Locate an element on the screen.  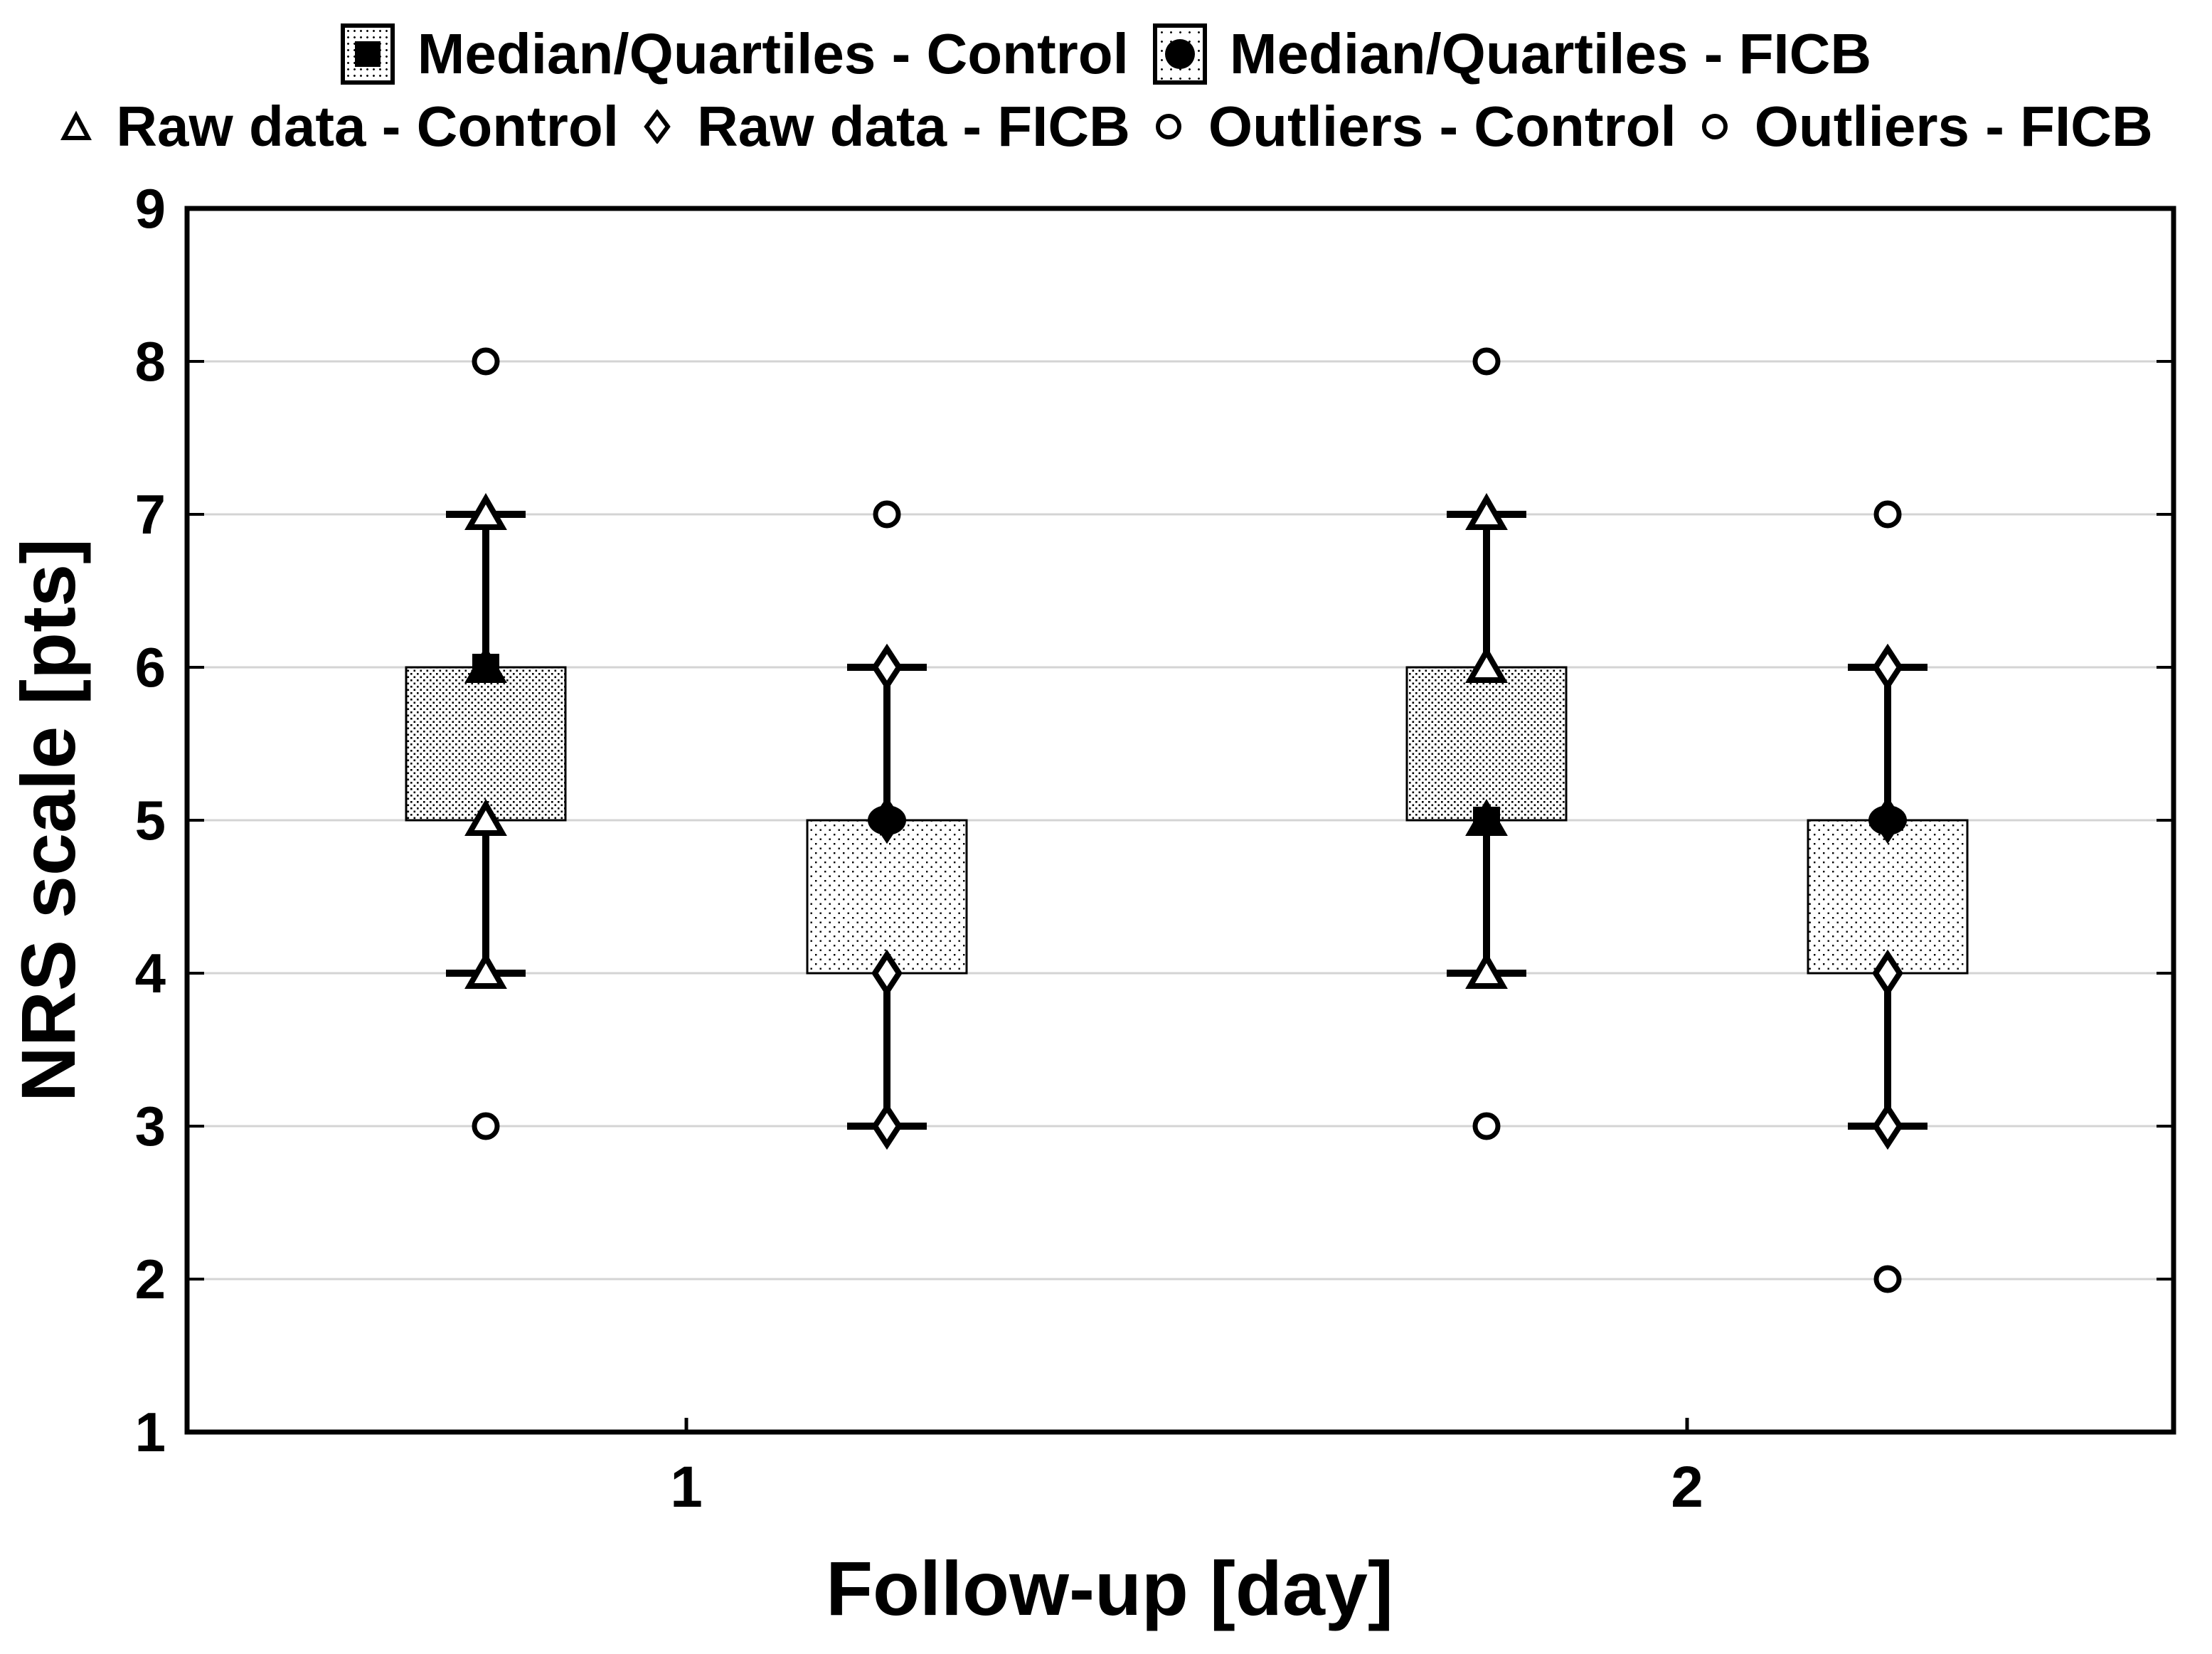
legend-item-median-control: Median/Quartiles - Control is located at coordinates (734, 54).